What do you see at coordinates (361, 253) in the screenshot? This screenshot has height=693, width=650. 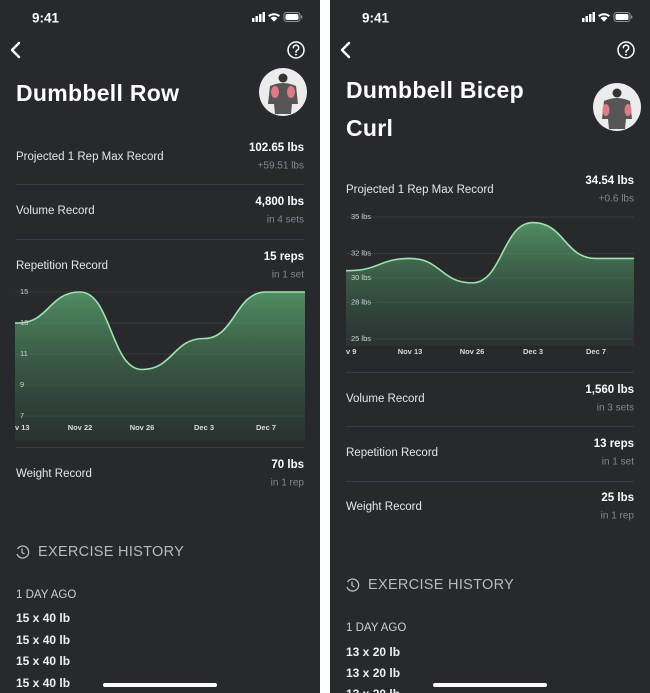 I see `y-tick-label: 32 lbs` at bounding box center [361, 253].